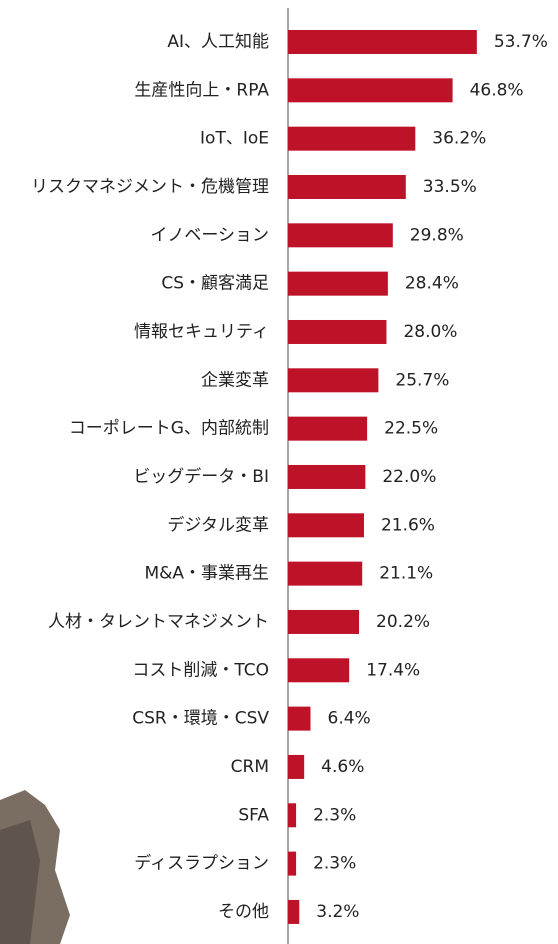 This screenshot has height=944, width=558. What do you see at coordinates (349, 719) in the screenshot?
I see `value-label: 6.4%` at bounding box center [349, 719].